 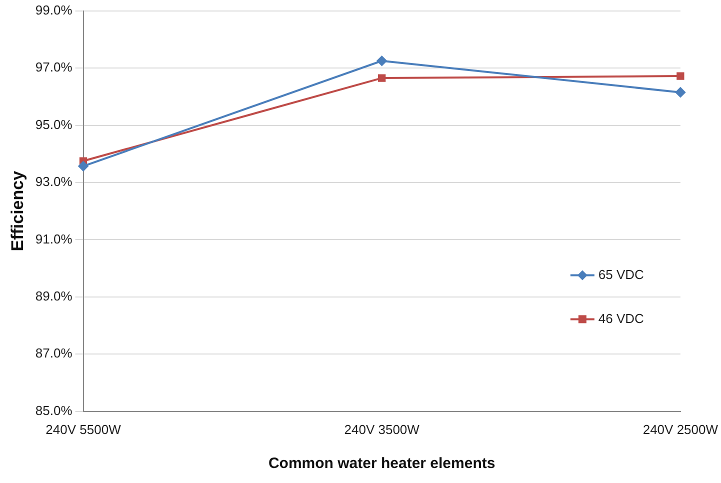 I want to click on y-tick-label: 93.0%, so click(x=54, y=182).